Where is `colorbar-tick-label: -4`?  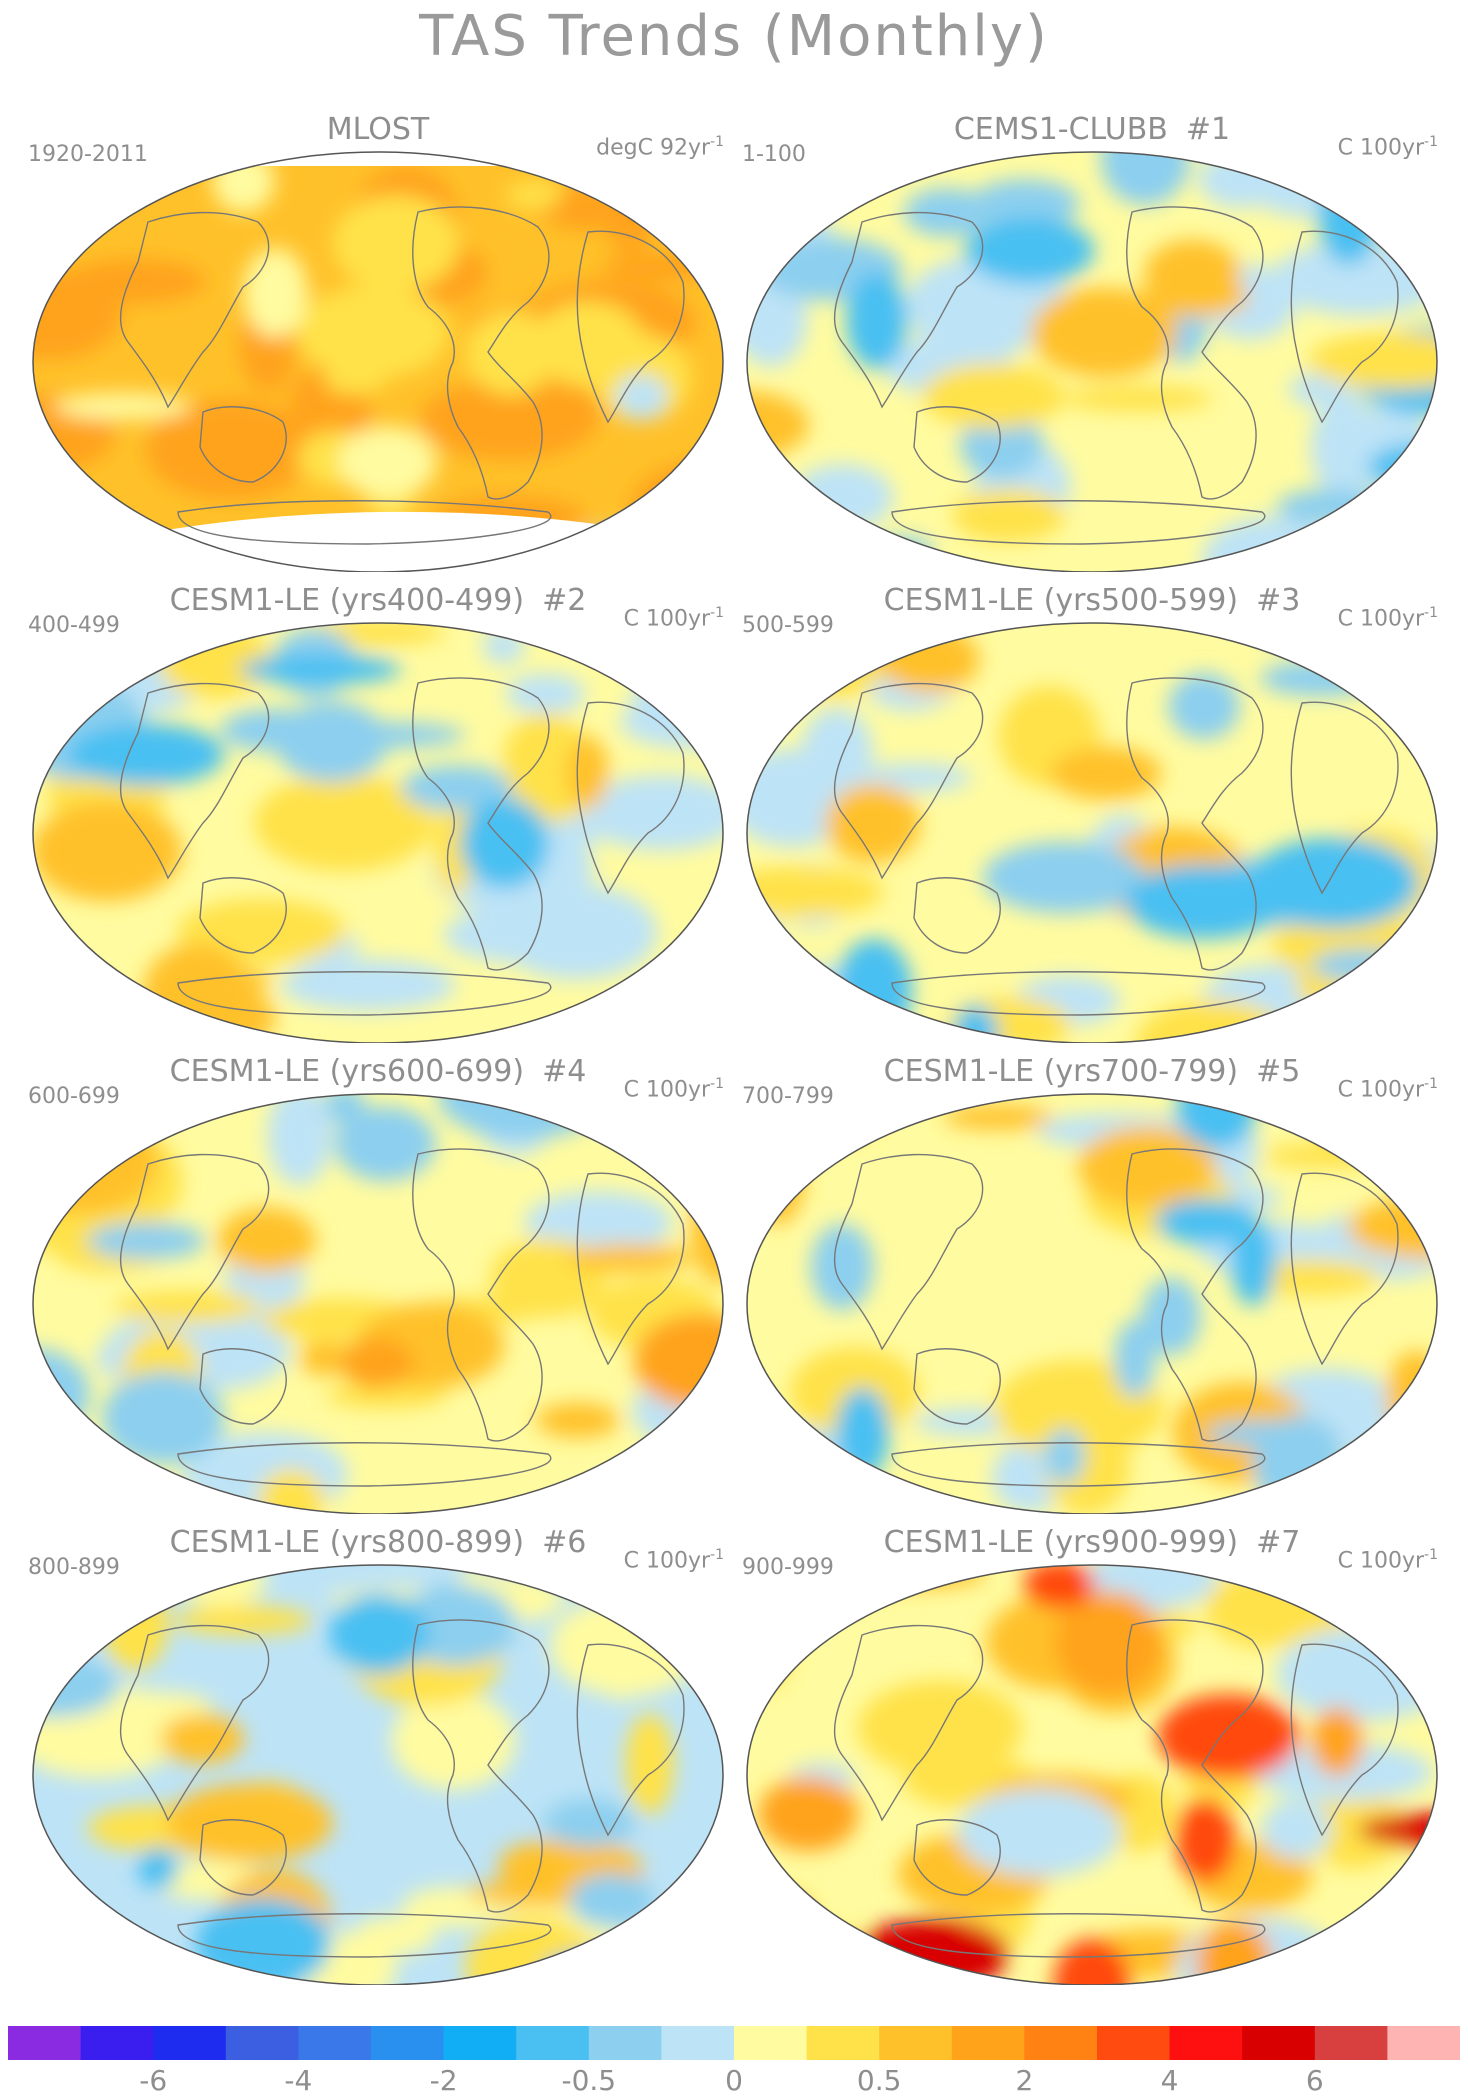 colorbar-tick-label: -4 is located at coordinates (298, 2080).